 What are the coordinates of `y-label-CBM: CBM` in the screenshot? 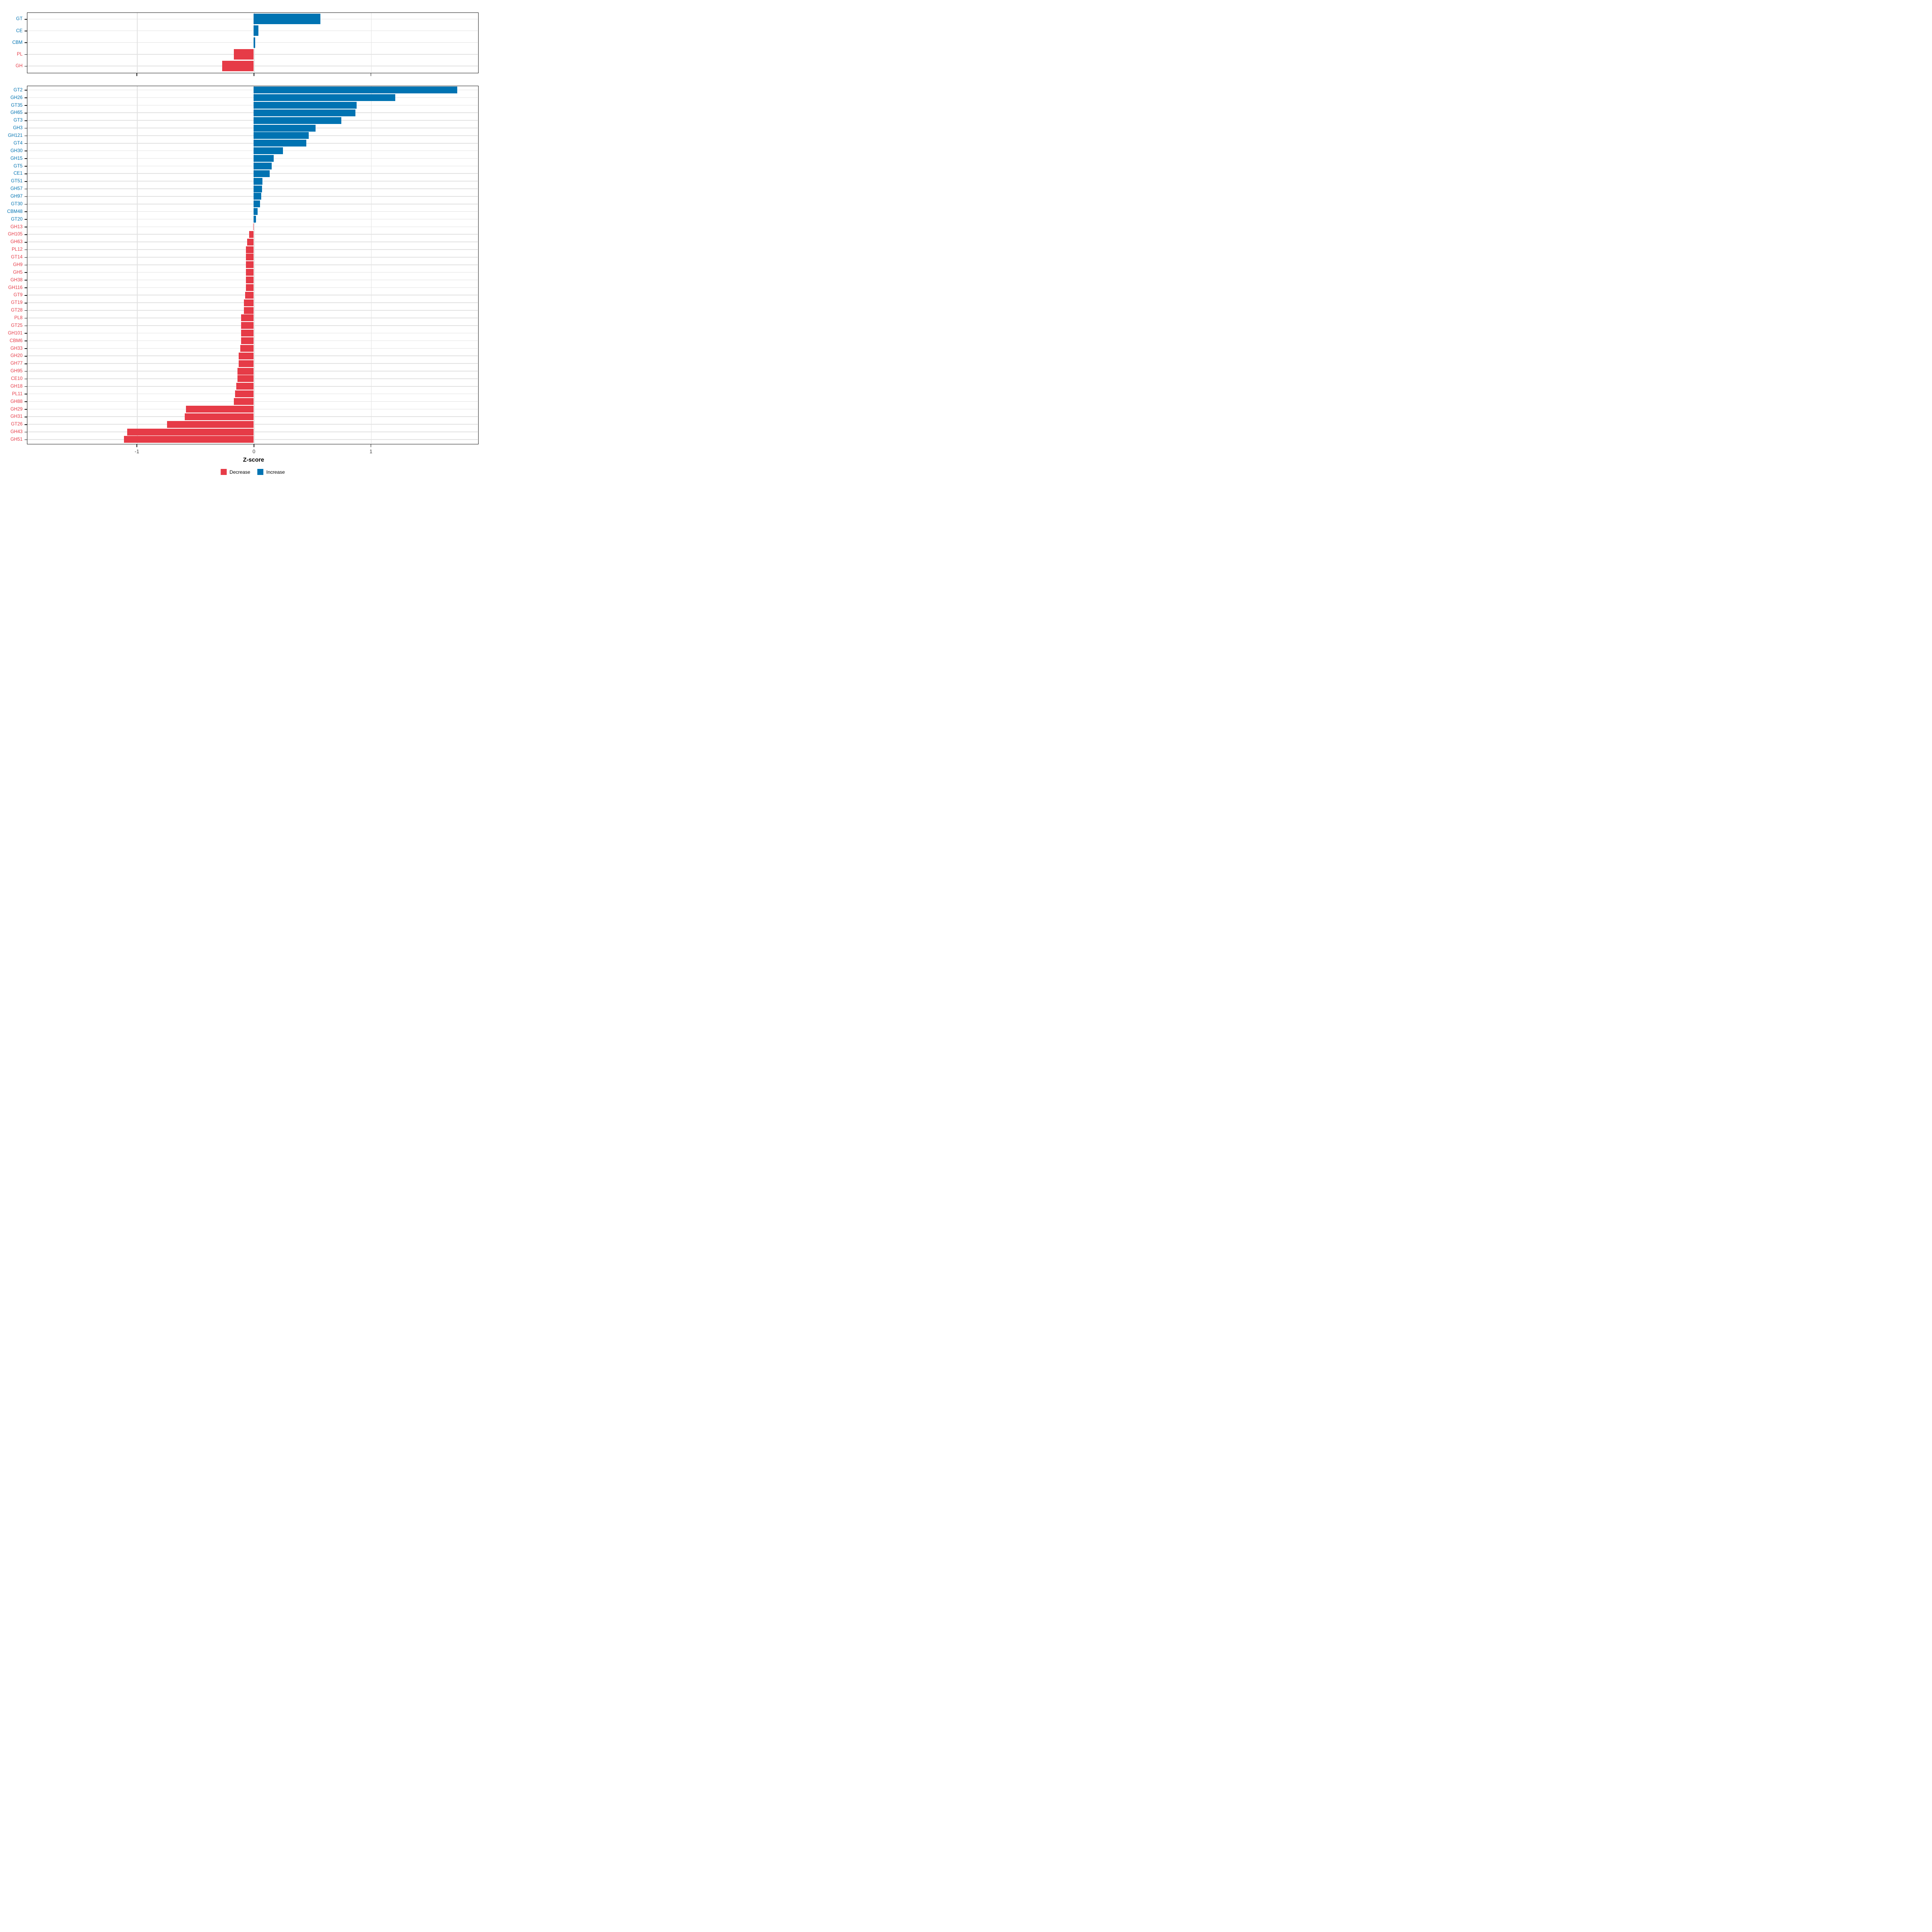 It's located at (17, 42).